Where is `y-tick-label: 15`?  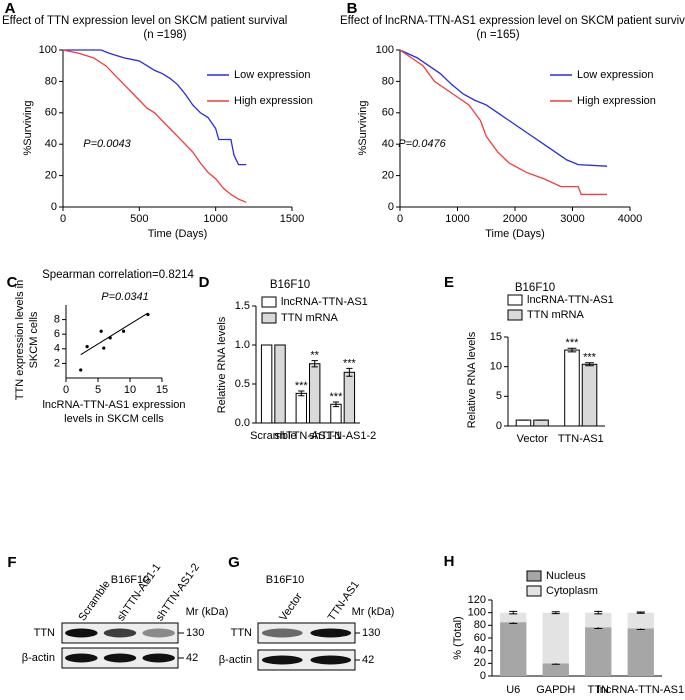 y-tick-label: 15 is located at coordinates (496, 337).